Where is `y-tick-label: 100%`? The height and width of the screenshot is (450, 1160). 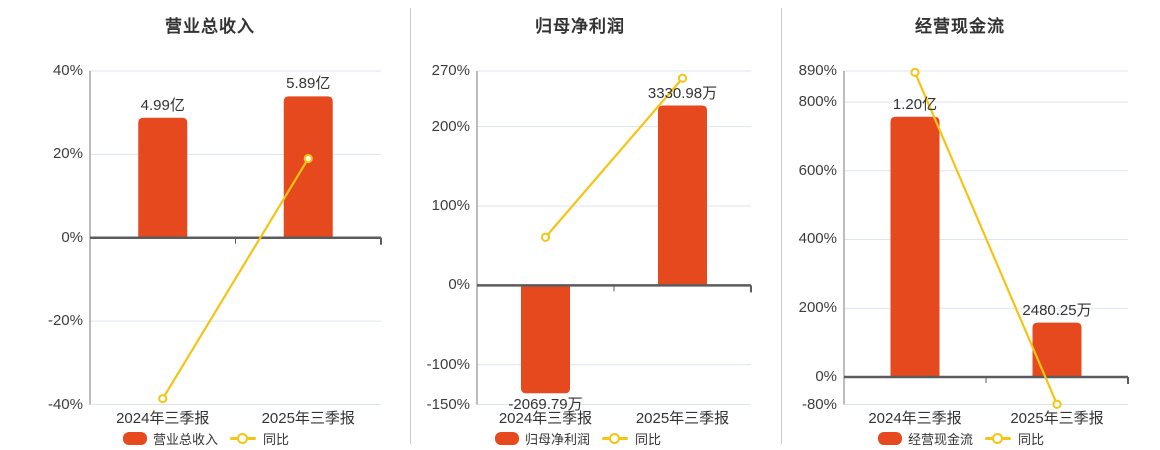
y-tick-label: 100% is located at coordinates (450, 205).